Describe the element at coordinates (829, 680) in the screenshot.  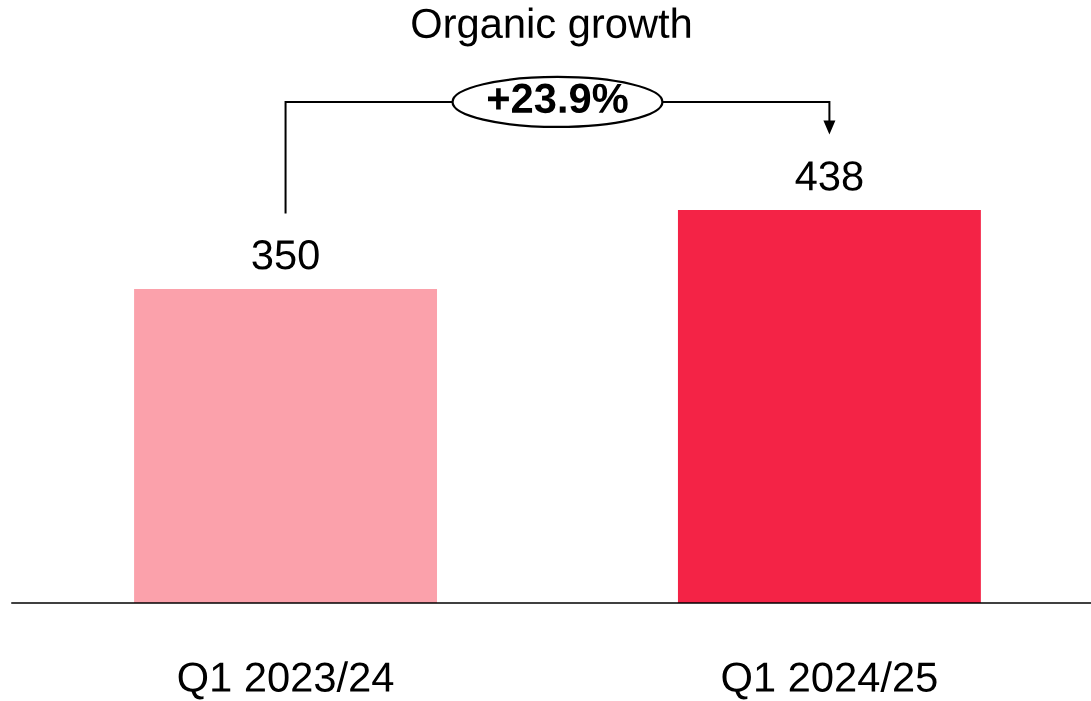
I see `x-tick-label: Q1 2024/25` at that location.